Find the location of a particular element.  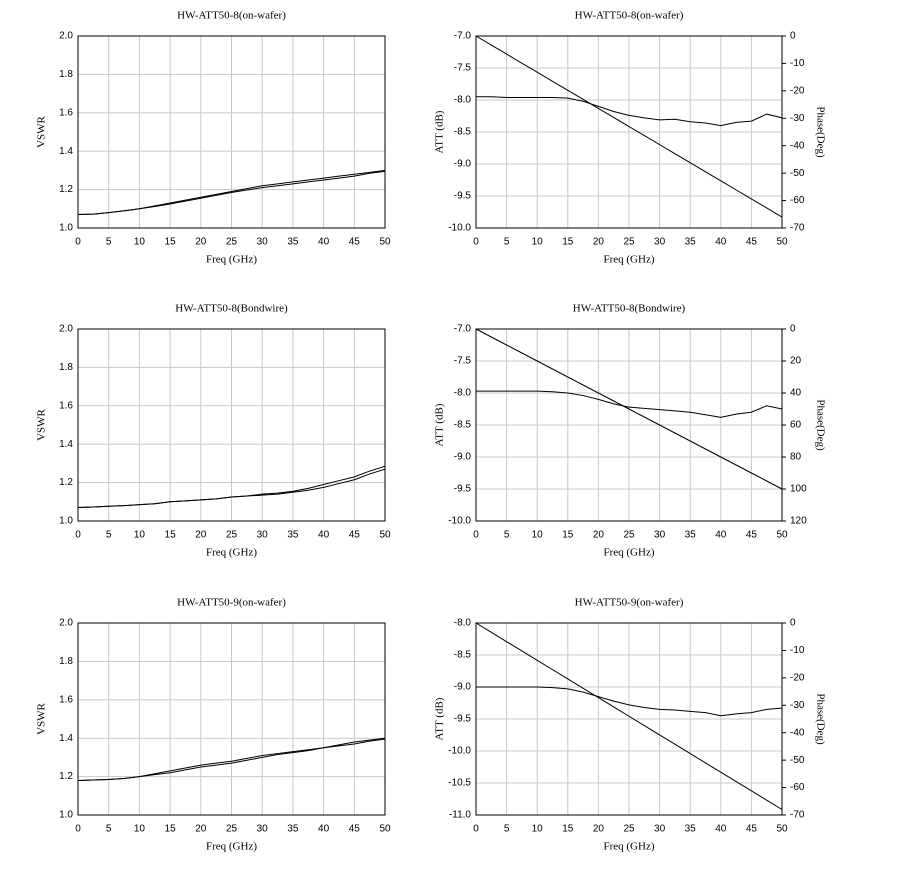

y2-tick-label: 100 is located at coordinates (798, 489).